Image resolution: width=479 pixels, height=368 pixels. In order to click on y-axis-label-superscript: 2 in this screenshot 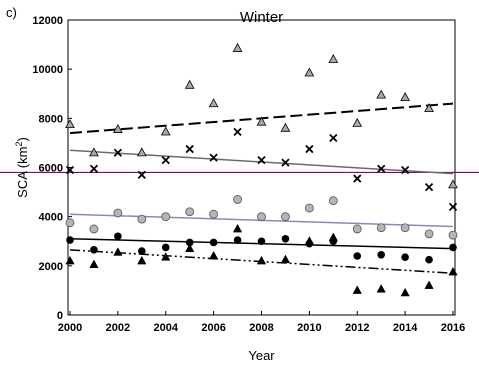, I will do `click(19, 144)`.